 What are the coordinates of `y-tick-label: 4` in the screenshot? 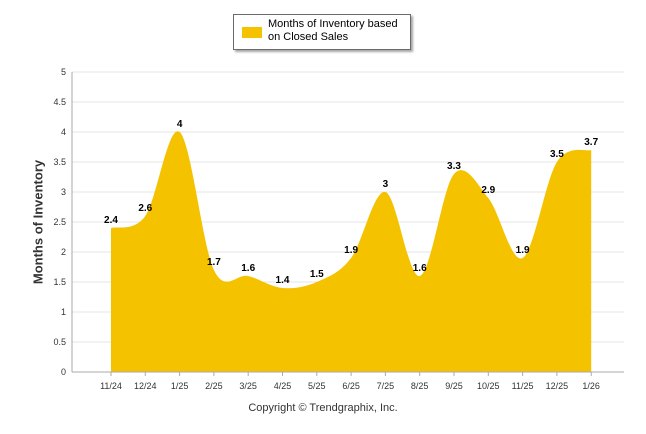 It's located at (63, 132).